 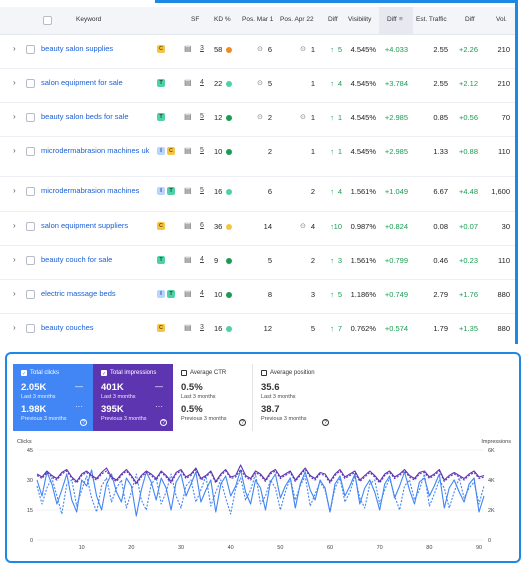 I want to click on sorted-column-highlight, so click(x=396, y=21).